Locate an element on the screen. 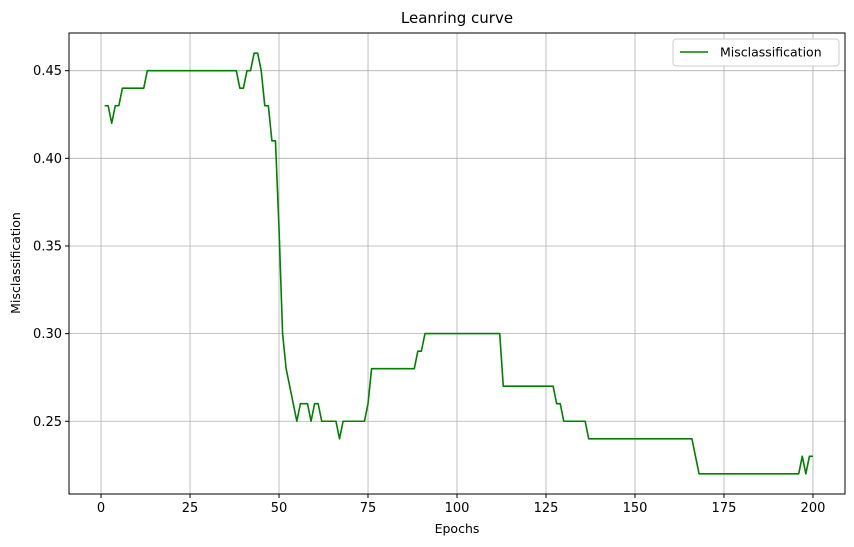  x-tick-label: 0 is located at coordinates (101, 508).